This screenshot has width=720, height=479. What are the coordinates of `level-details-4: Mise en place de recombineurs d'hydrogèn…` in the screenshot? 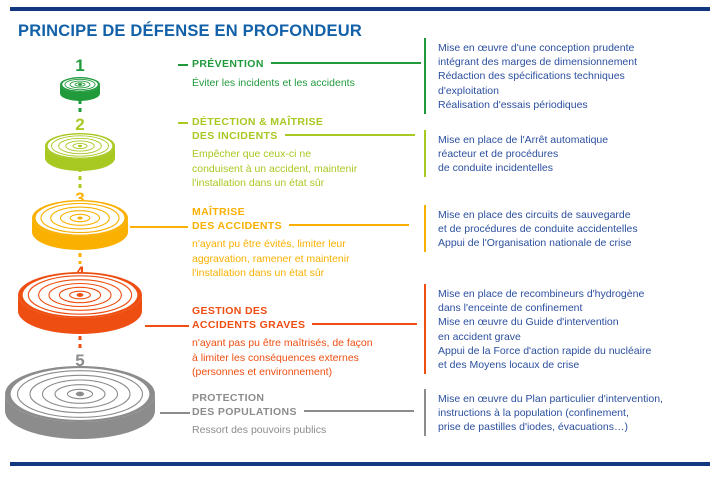 It's located at (540, 329).